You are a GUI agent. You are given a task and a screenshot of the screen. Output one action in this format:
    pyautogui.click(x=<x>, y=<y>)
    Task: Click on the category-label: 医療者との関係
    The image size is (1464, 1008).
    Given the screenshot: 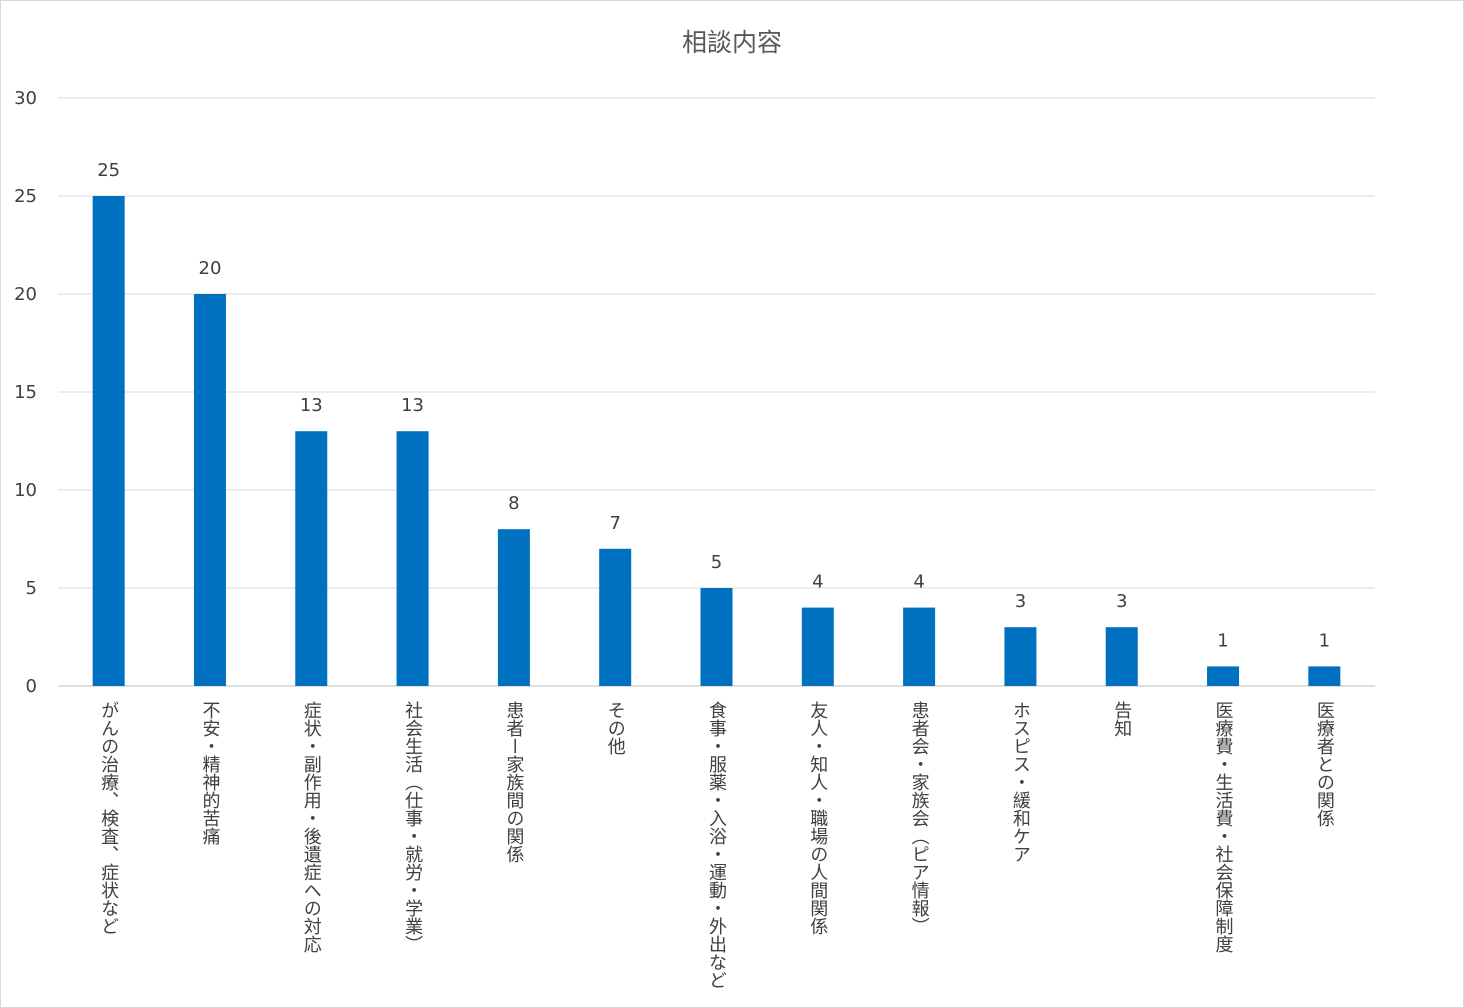 What is the action you would take?
    pyautogui.click(x=1324, y=764)
    